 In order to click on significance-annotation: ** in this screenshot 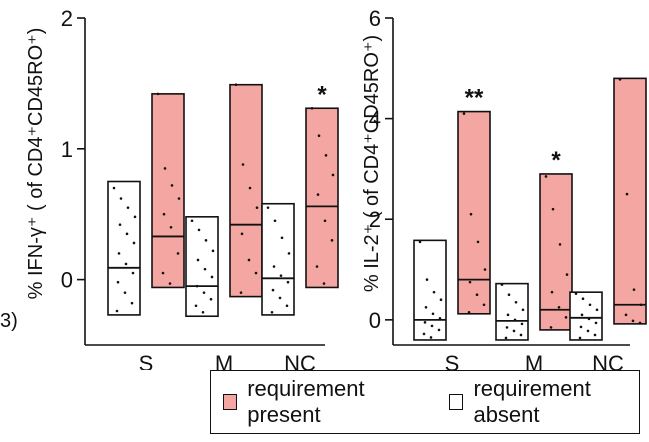, I will do `click(474, 98)`.